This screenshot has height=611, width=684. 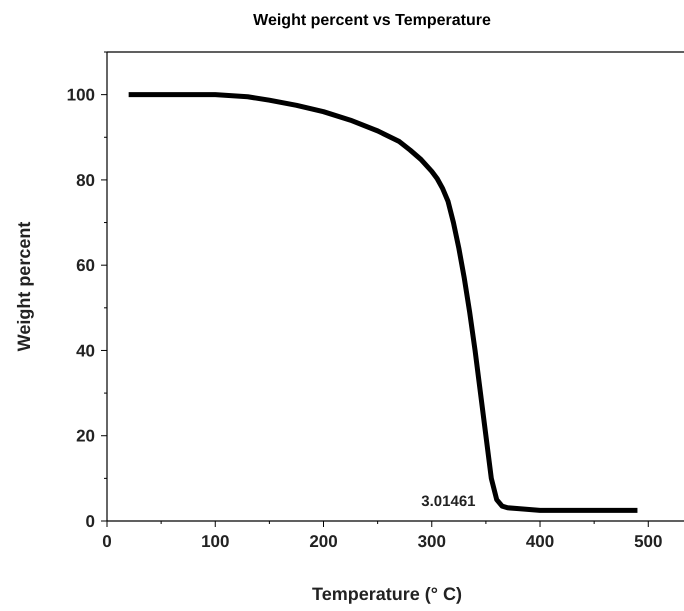 What do you see at coordinates (215, 541) in the screenshot?
I see `x-tick-label: 100` at bounding box center [215, 541].